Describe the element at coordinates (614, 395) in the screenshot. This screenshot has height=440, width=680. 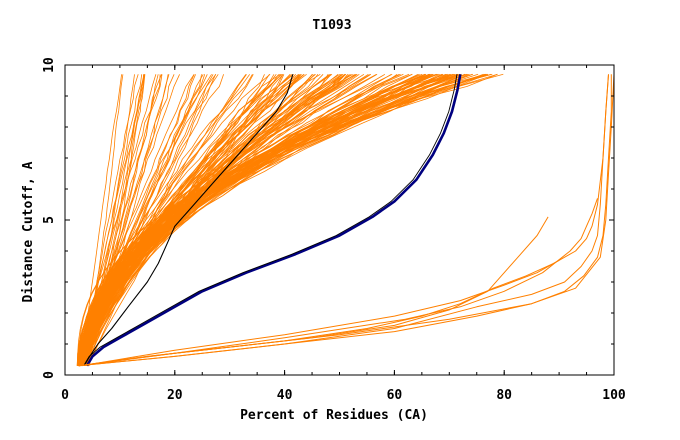
I see `x-tick-label: 100` at that location.